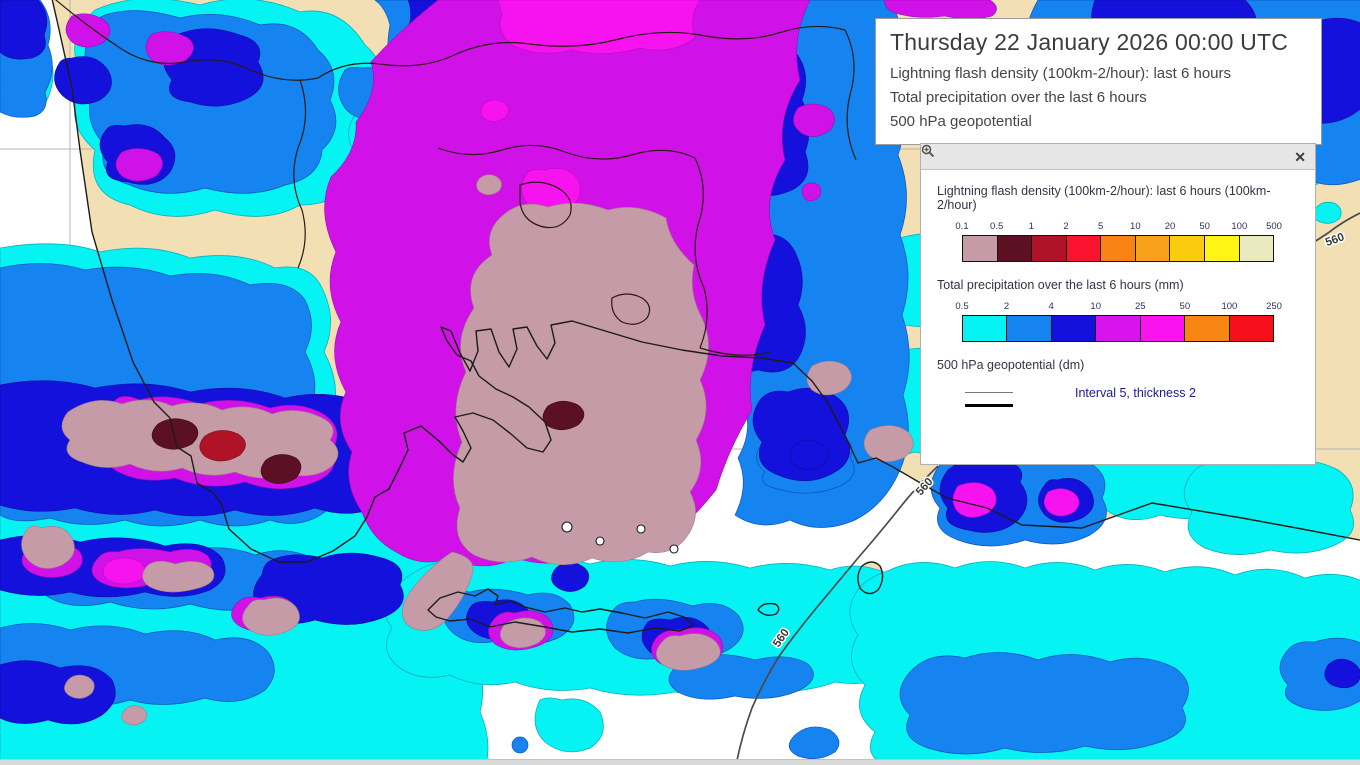 The image size is (1360, 765). What do you see at coordinates (989, 399) in the screenshot?
I see `contour-line-sample` at bounding box center [989, 399].